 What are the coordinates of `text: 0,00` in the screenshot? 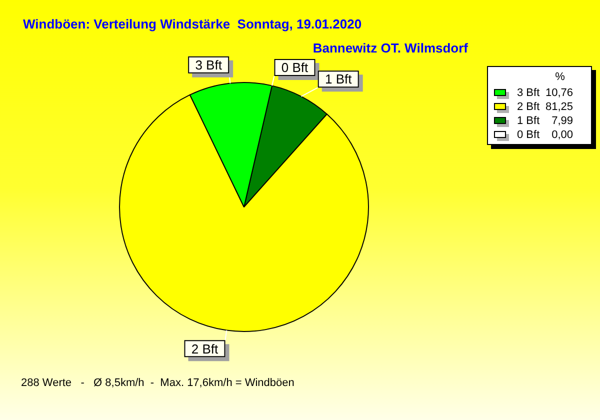 It's located at (562, 135).